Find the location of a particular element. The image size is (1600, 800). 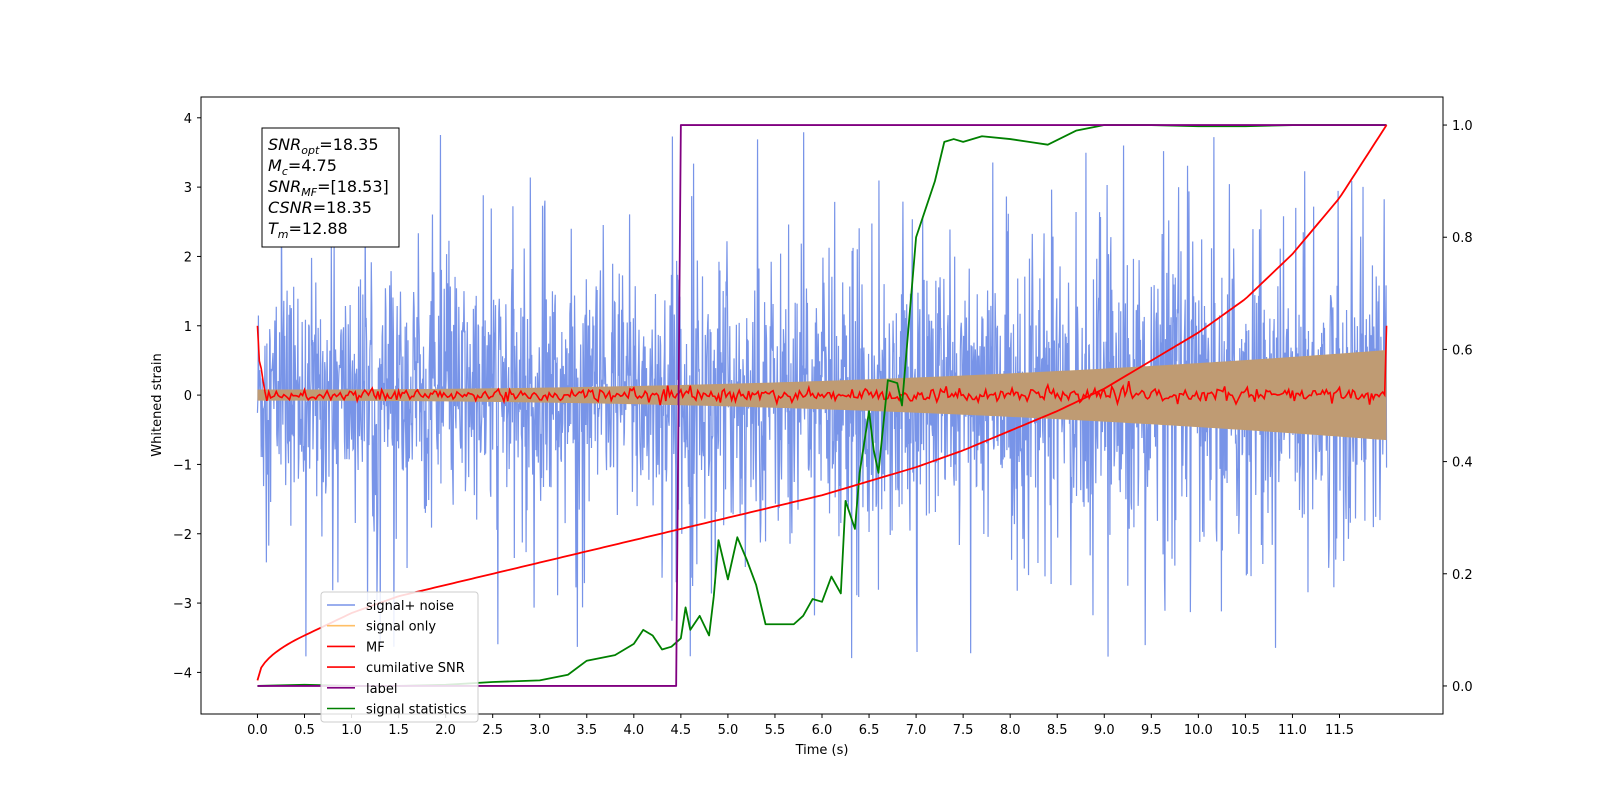

y-tick-label: −3 is located at coordinates (182, 604).